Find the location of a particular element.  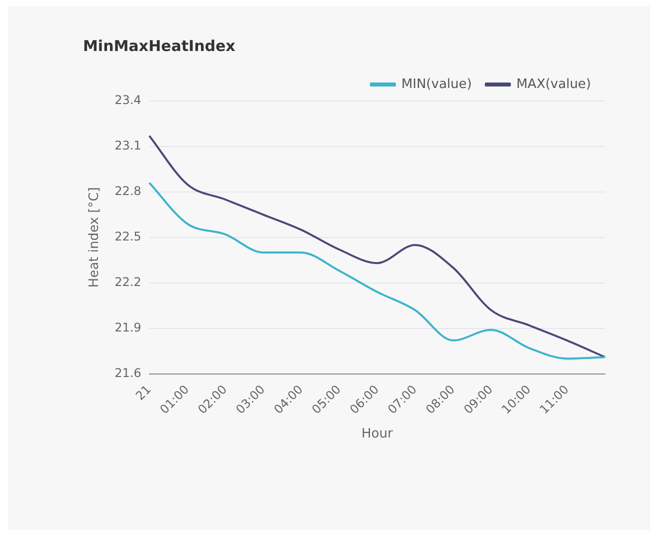

chart-title: MinMaxHeatIndex is located at coordinates (159, 45).